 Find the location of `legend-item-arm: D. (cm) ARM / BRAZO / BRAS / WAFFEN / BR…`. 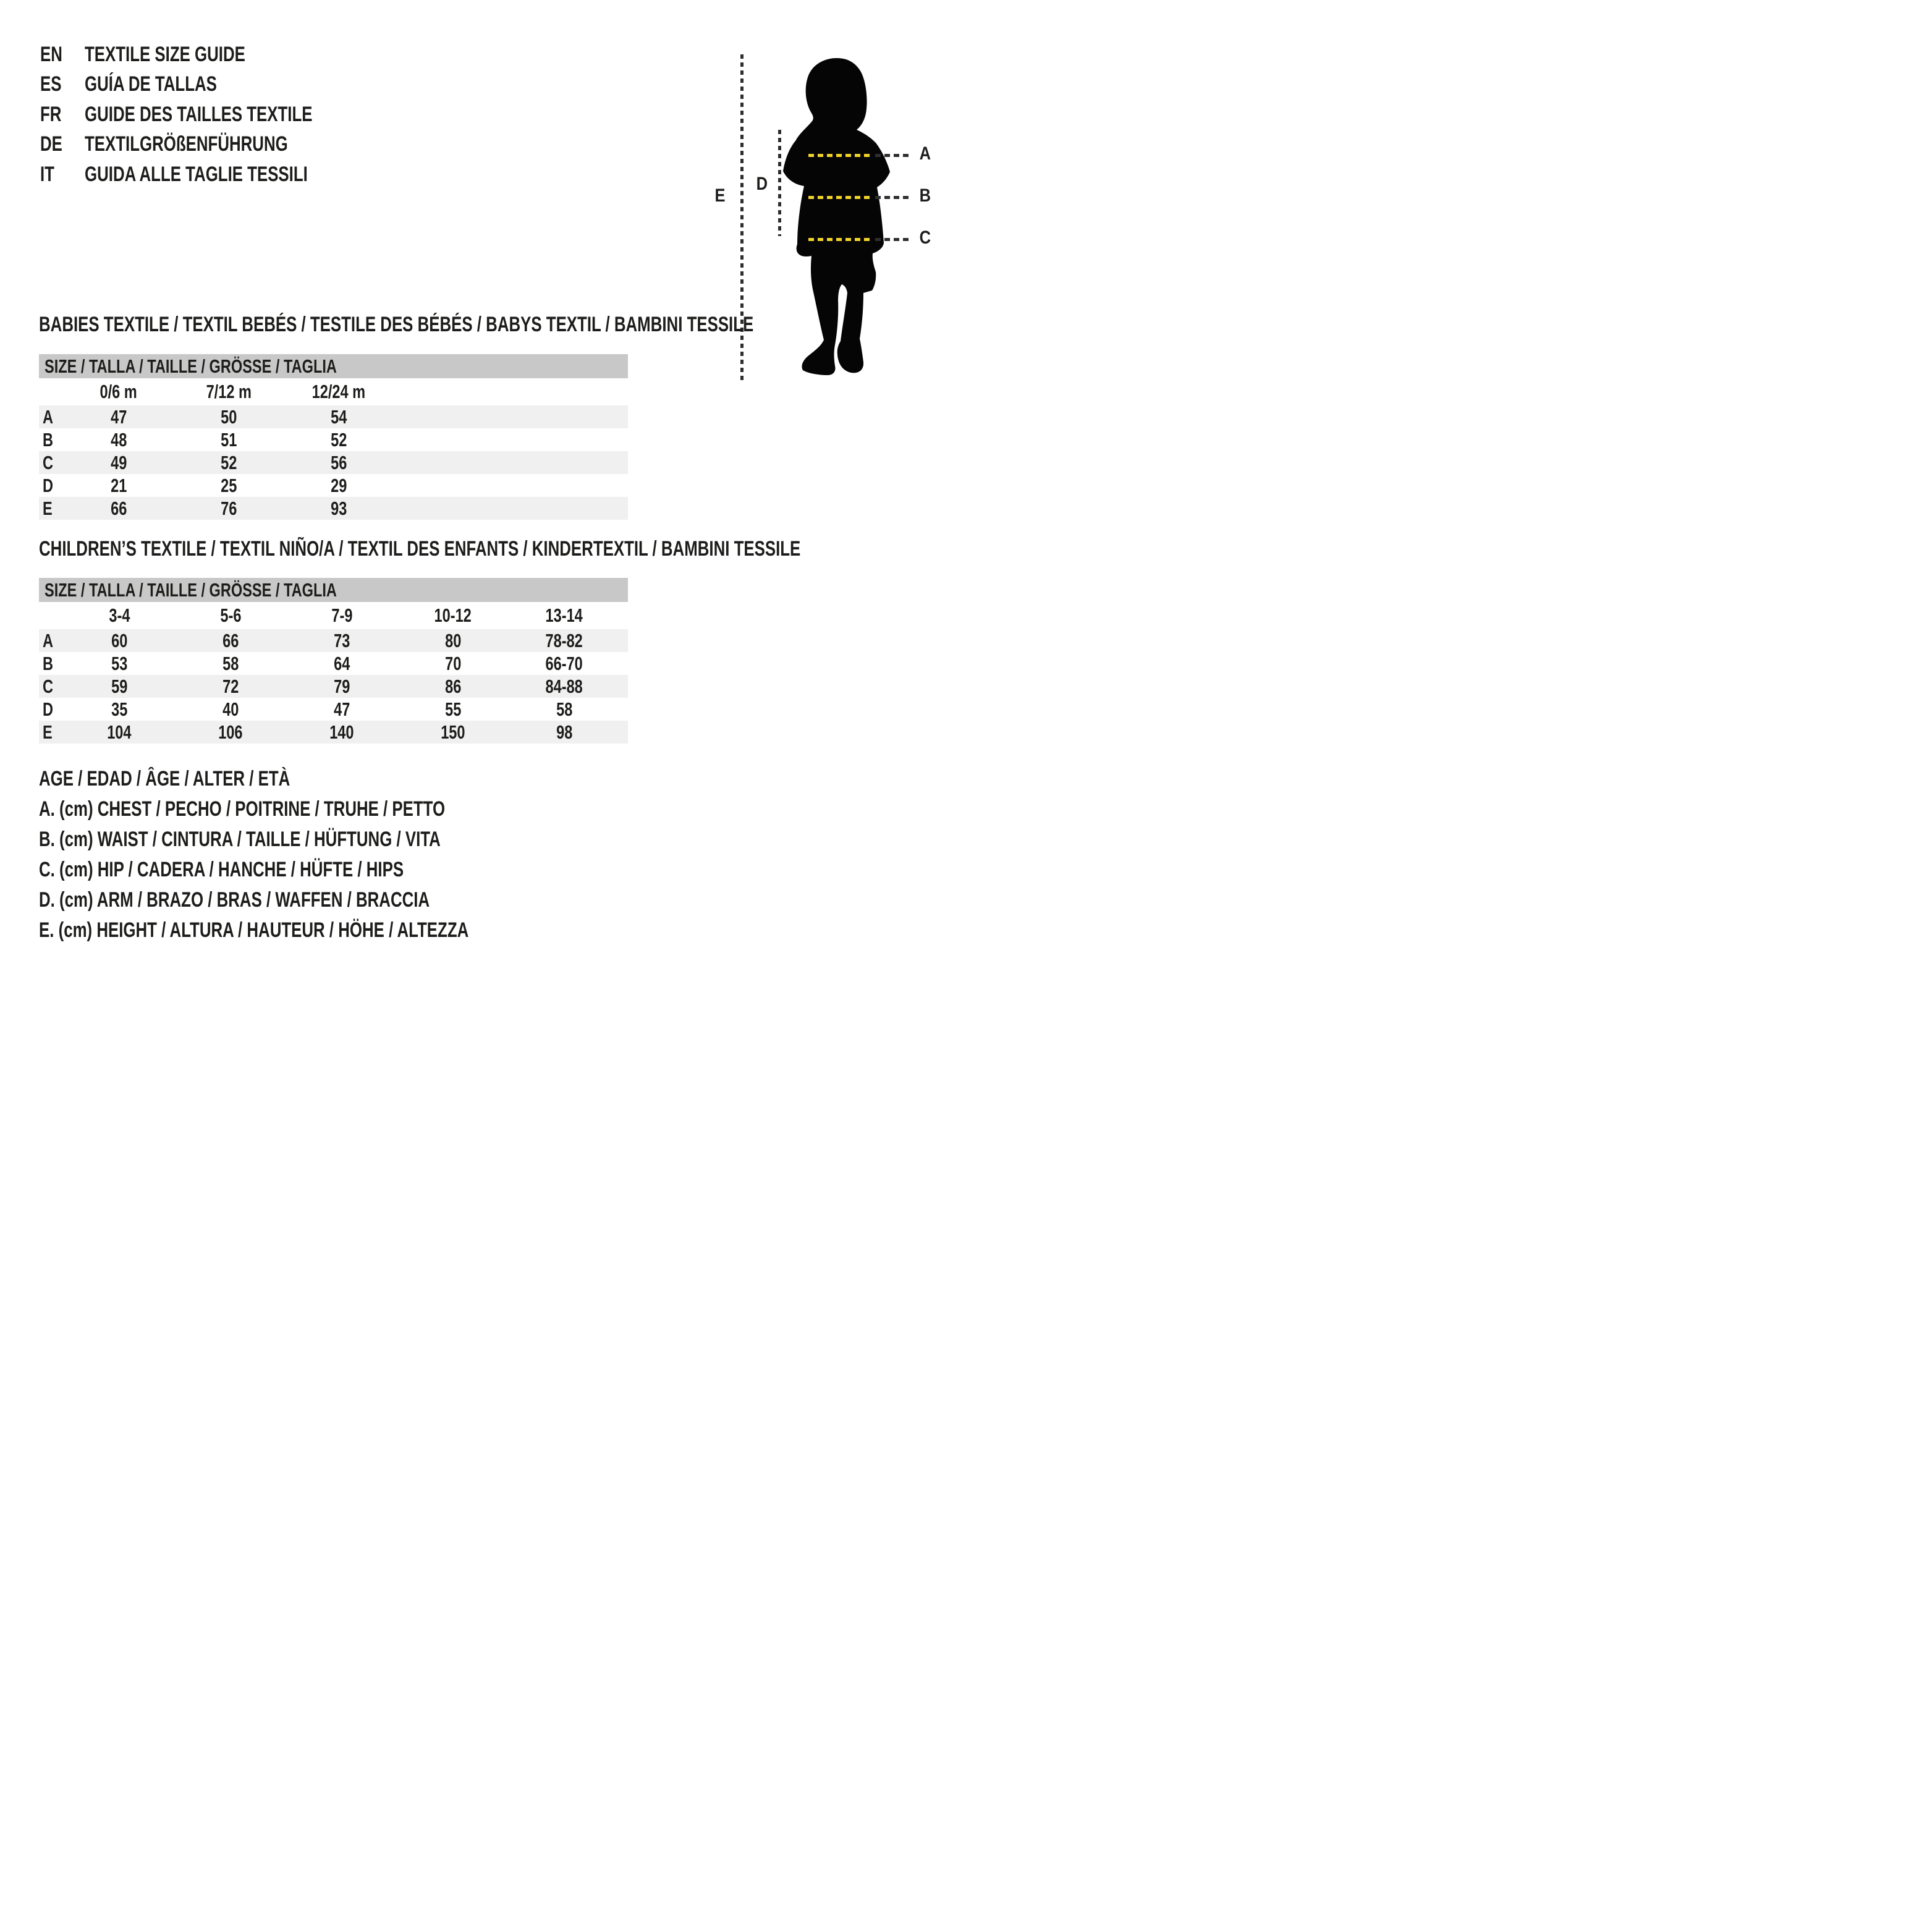

legend-item-arm: D. (cm) ARM / BRAZO / BRAS / WAFFEN / BR… is located at coordinates (234, 900).